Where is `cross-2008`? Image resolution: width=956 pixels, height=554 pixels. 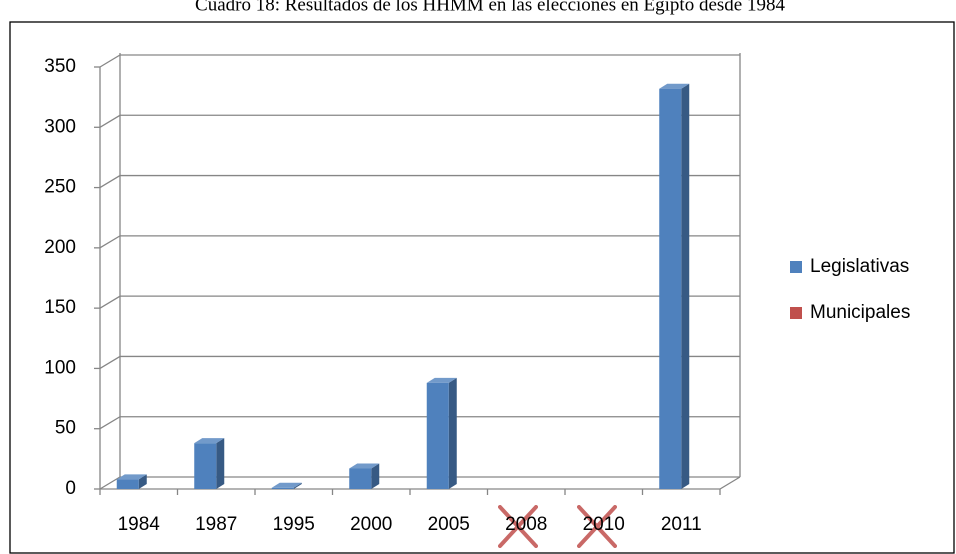 cross-2008 is located at coordinates (518, 526).